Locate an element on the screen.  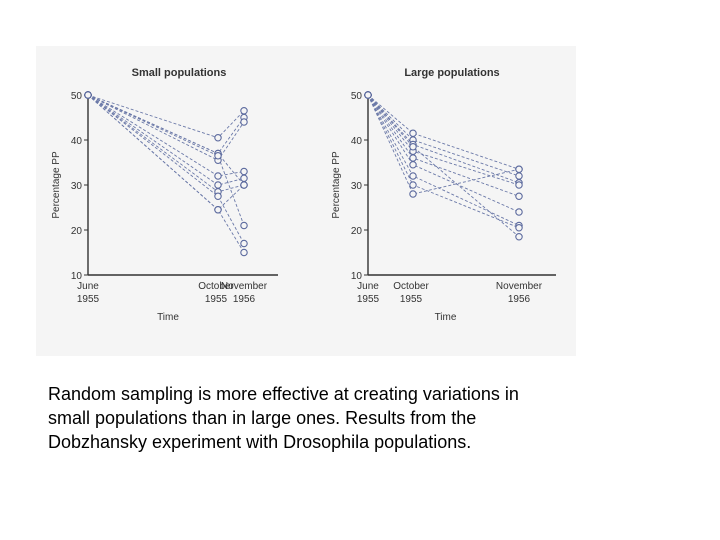
chart-title: Large populations is located at coordinates (451, 73).